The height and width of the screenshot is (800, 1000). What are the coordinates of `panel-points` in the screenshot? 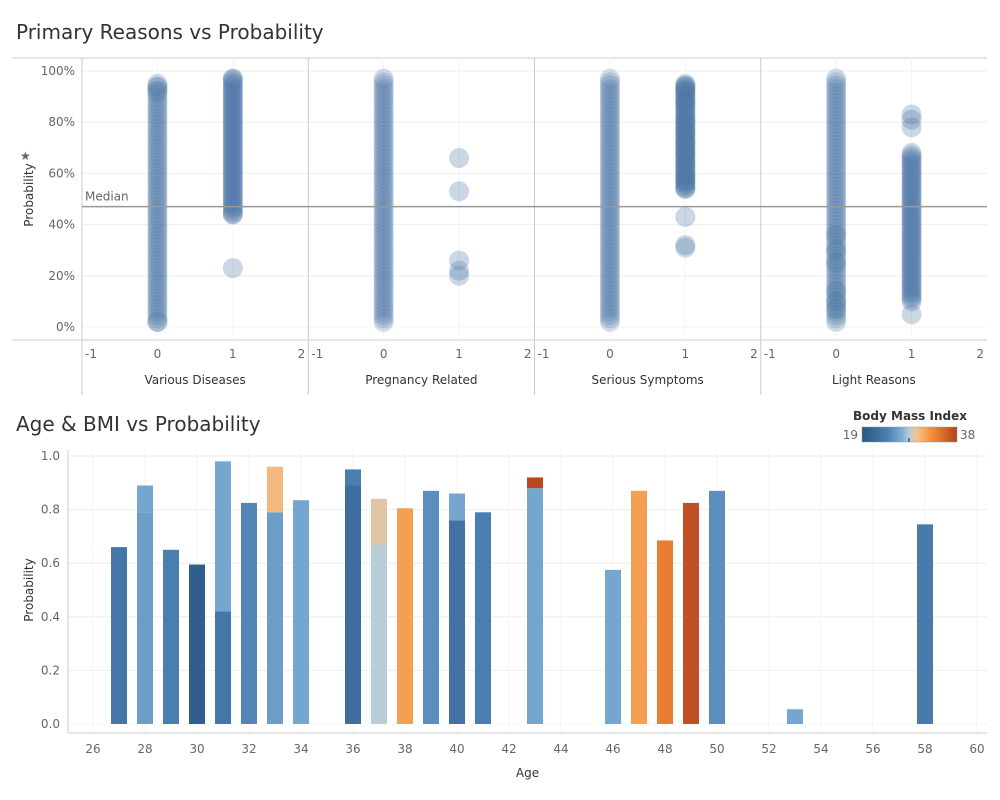 It's located at (874, 200).